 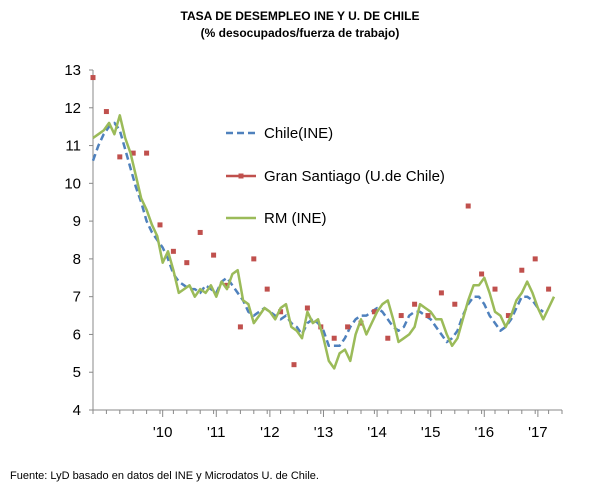 What do you see at coordinates (78, 240) in the screenshot?
I see `y-tick-labels: 4 5 6 7 8 9 10 11 12 13` at bounding box center [78, 240].